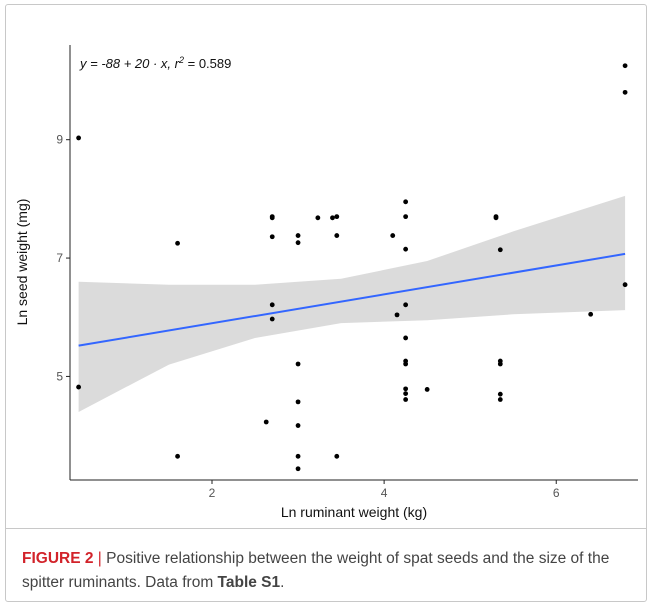  Describe the element at coordinates (556, 493) in the screenshot. I see `x-tick-label: 6` at that location.